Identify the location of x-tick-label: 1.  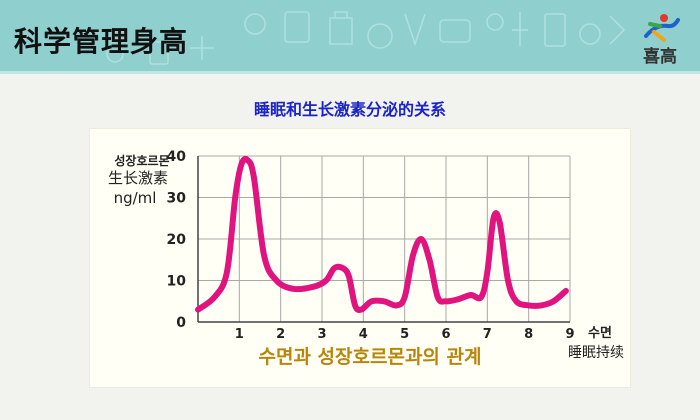
(239, 334).